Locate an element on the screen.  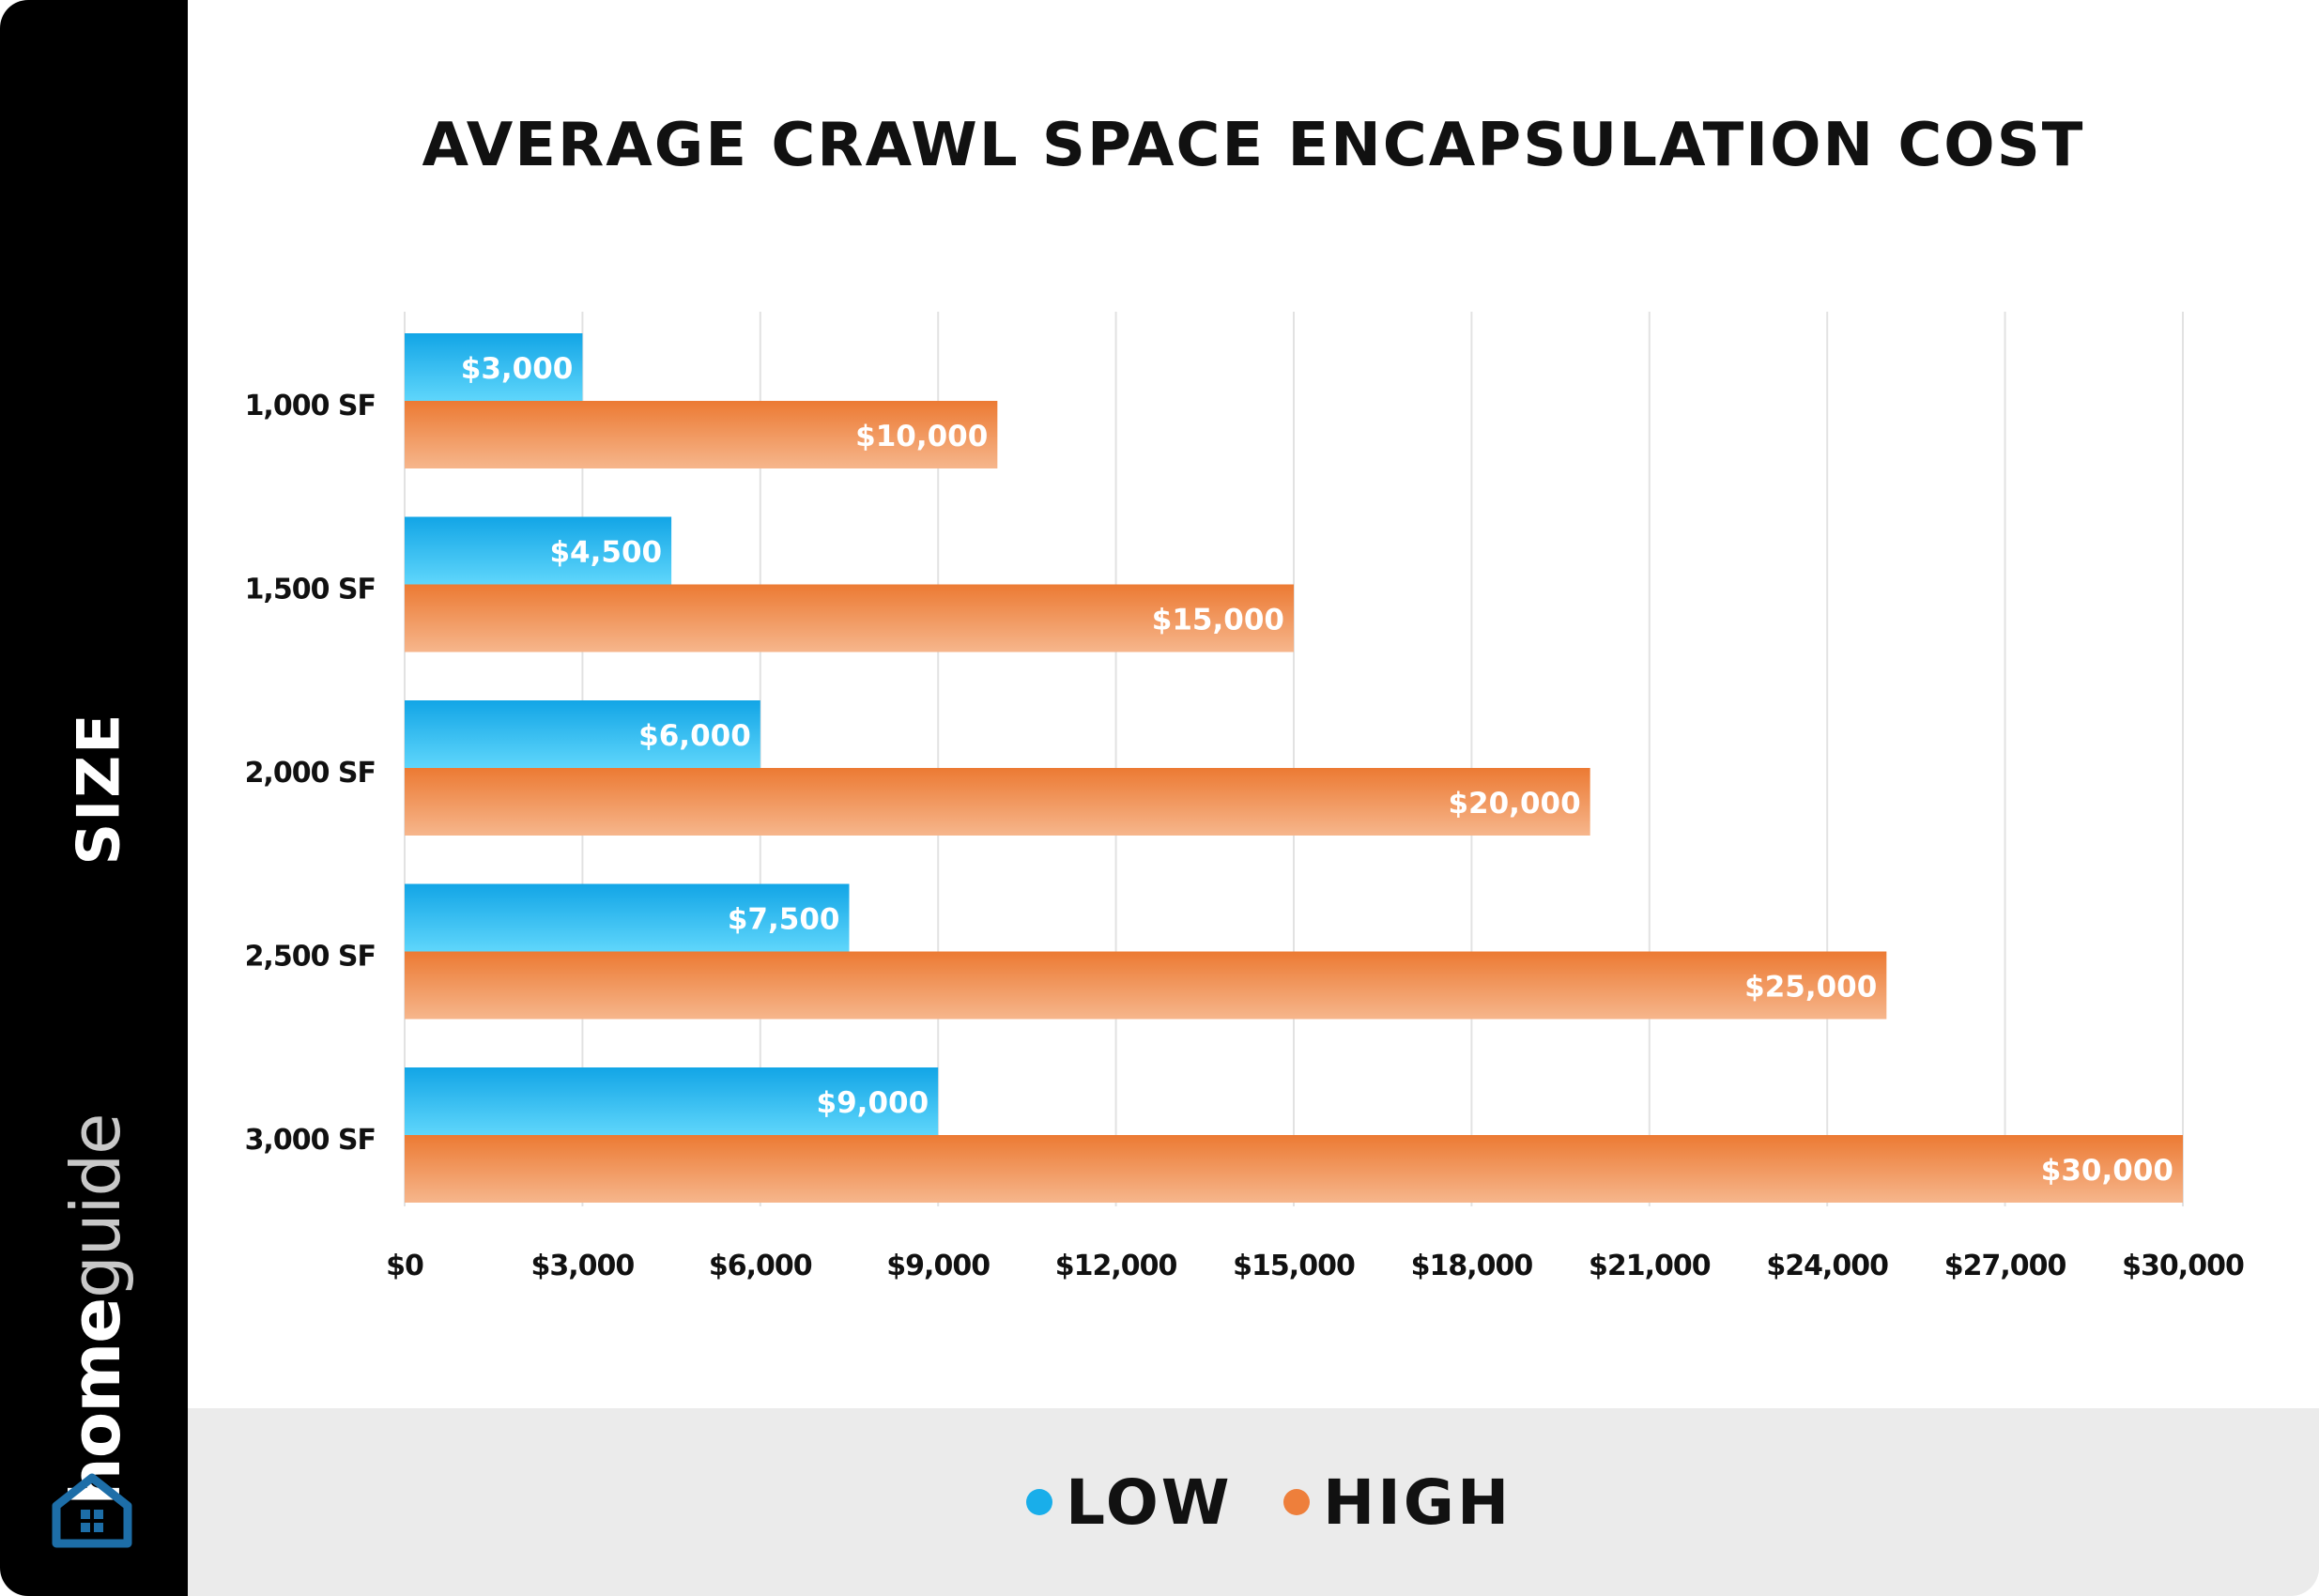
data-label-high: $25,000 is located at coordinates (1810, 988).